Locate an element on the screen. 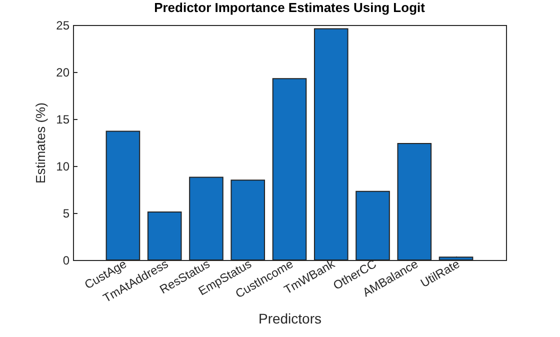 The image size is (560, 337). y-tick-label: 0 is located at coordinates (66, 261).